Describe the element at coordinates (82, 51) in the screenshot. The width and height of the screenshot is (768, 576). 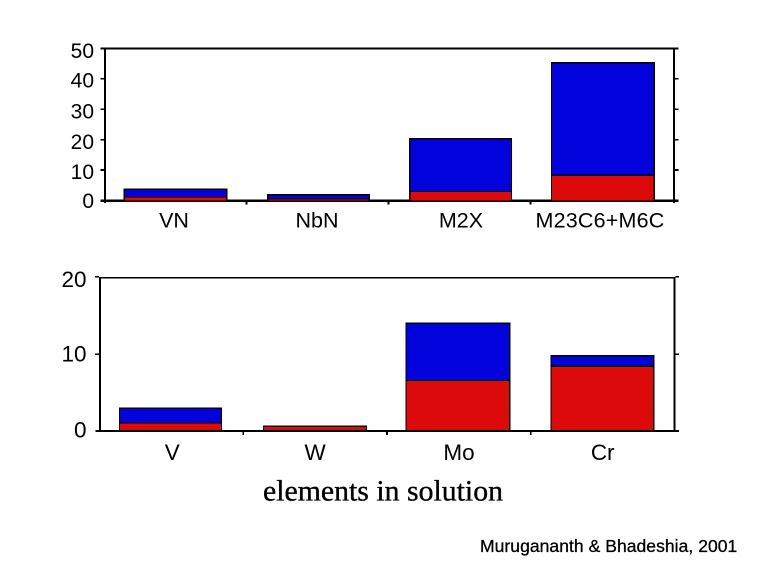
I see `svg-text: 50` at that location.